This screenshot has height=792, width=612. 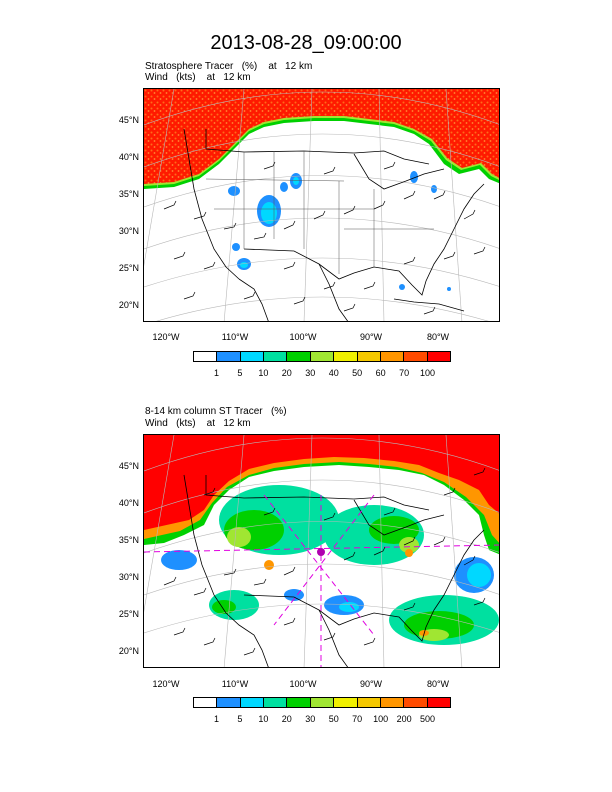 I want to click on colorbar-label: 60, so click(x=380, y=373).